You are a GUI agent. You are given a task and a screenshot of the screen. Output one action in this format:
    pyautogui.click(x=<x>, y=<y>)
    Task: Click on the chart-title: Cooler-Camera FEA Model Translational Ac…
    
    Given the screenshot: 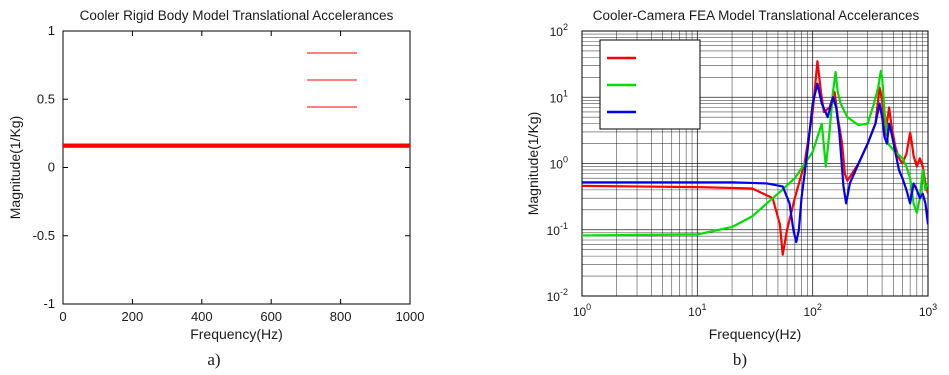 What is the action you would take?
    pyautogui.click(x=756, y=15)
    